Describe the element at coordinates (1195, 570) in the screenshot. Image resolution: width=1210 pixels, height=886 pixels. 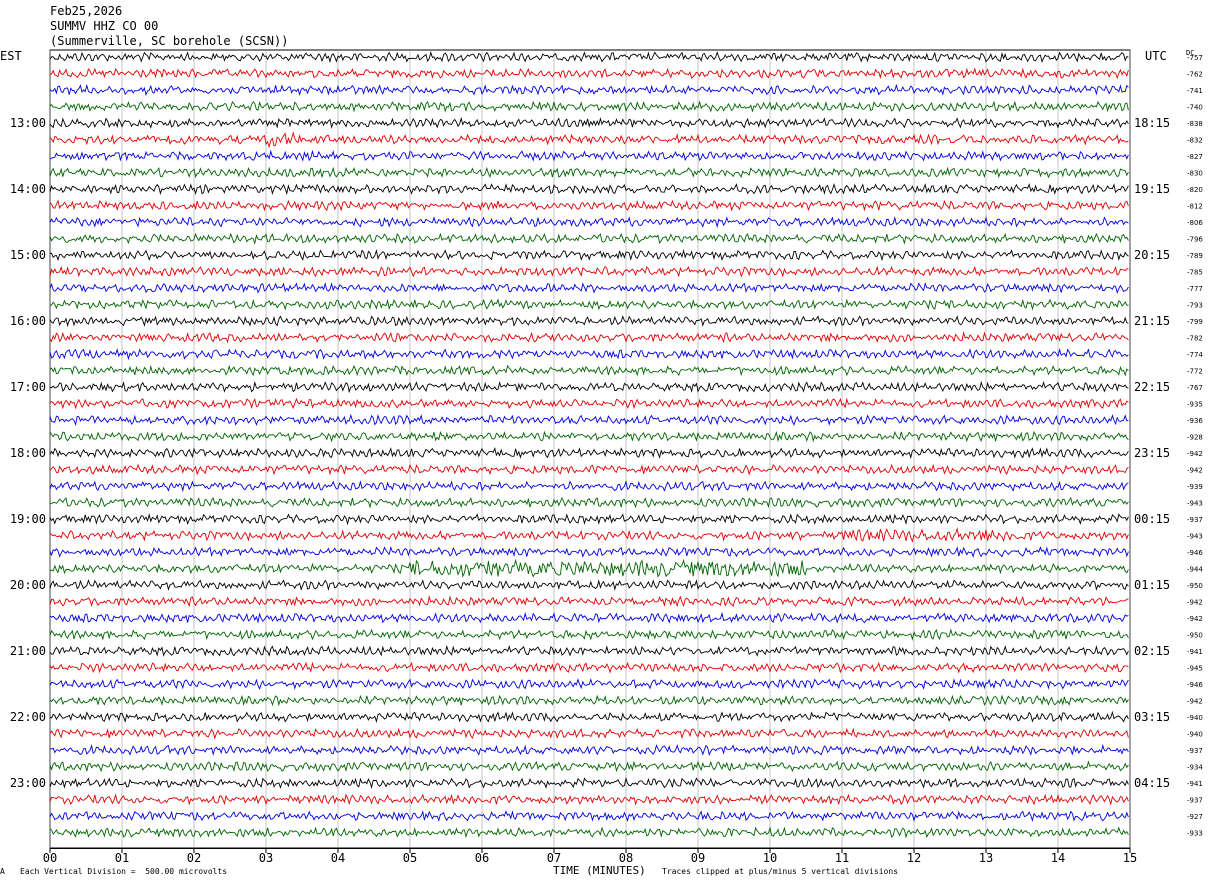
I see `dc-offset-label: -944` at that location.